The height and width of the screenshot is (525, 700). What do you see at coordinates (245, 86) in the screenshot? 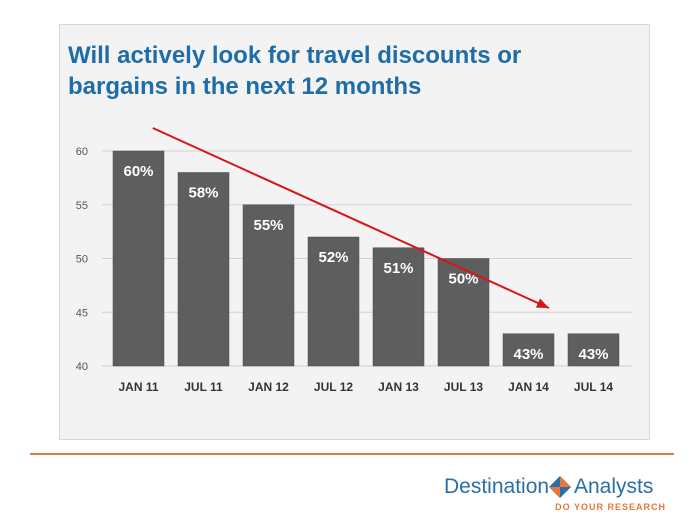
I see `chart-title-line-2: bargains in the next 12 months` at bounding box center [245, 86].